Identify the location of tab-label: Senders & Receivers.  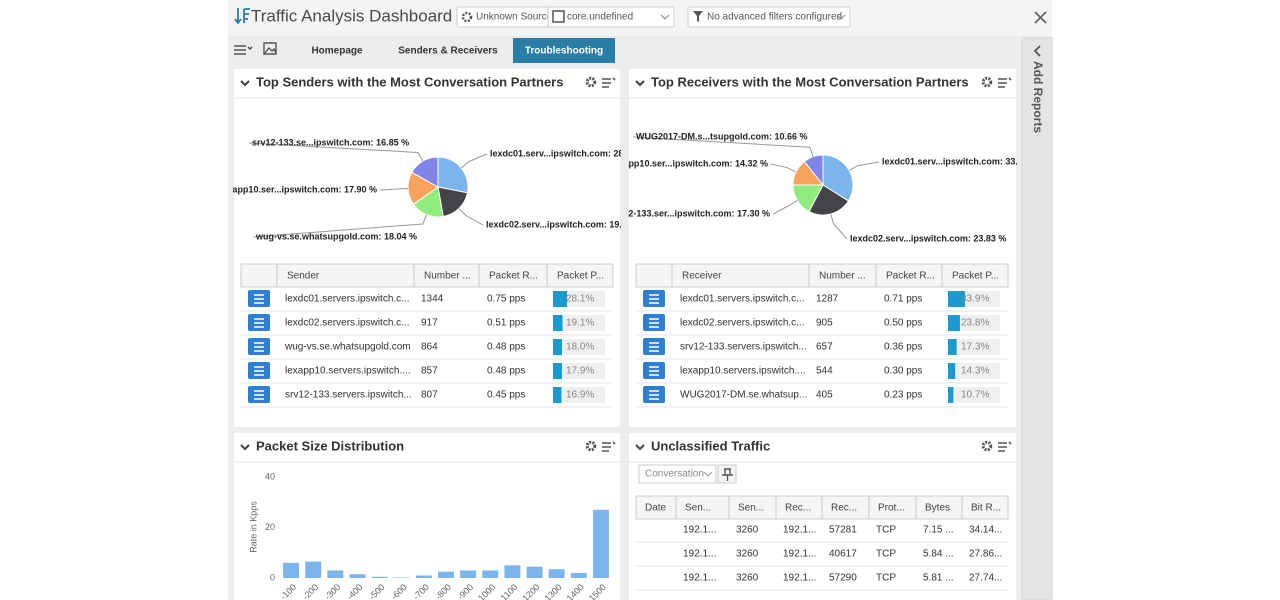
(448, 51).